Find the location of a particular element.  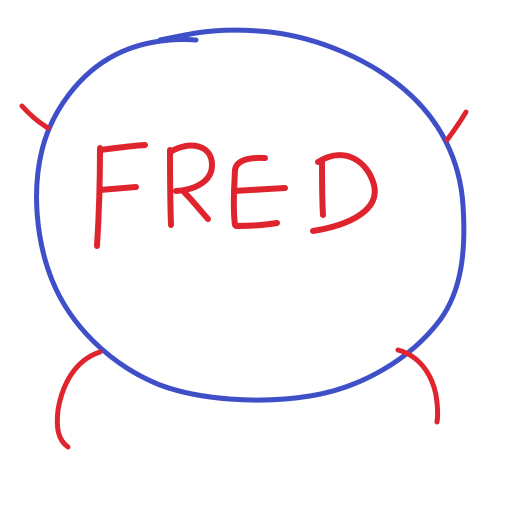

left-ear is located at coordinates (35, 117).